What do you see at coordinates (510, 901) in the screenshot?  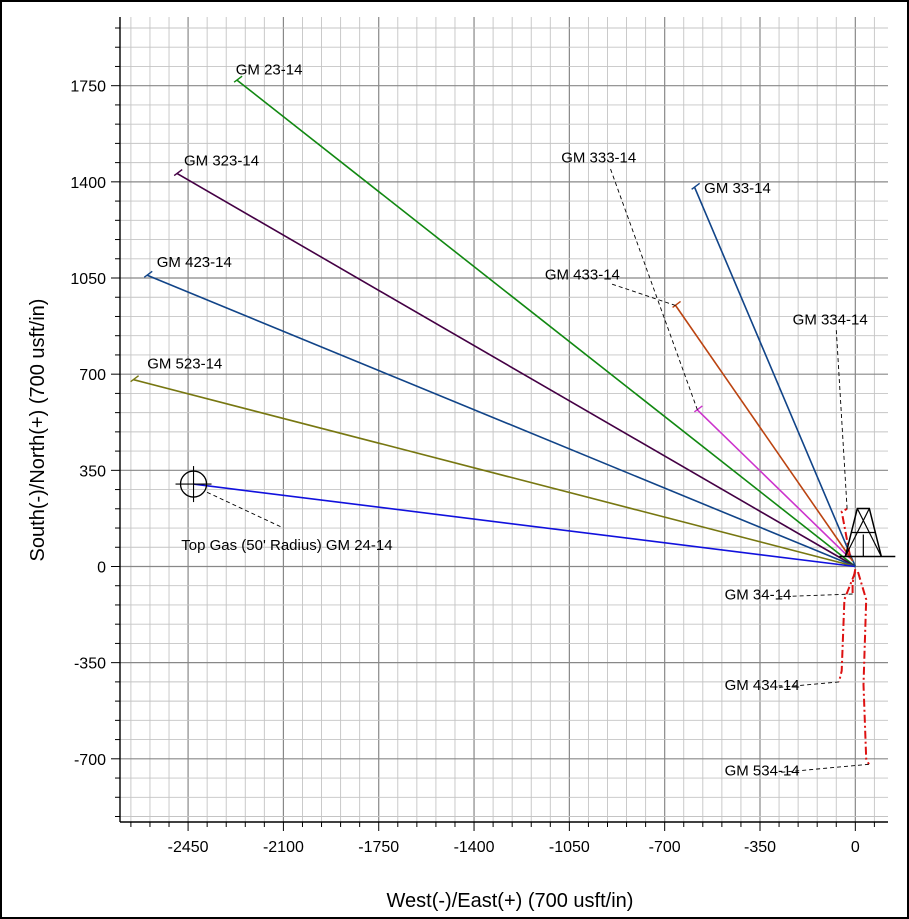 I see `x-axis-title: West(-)/East(+) (700 usft/in)` at bounding box center [510, 901].